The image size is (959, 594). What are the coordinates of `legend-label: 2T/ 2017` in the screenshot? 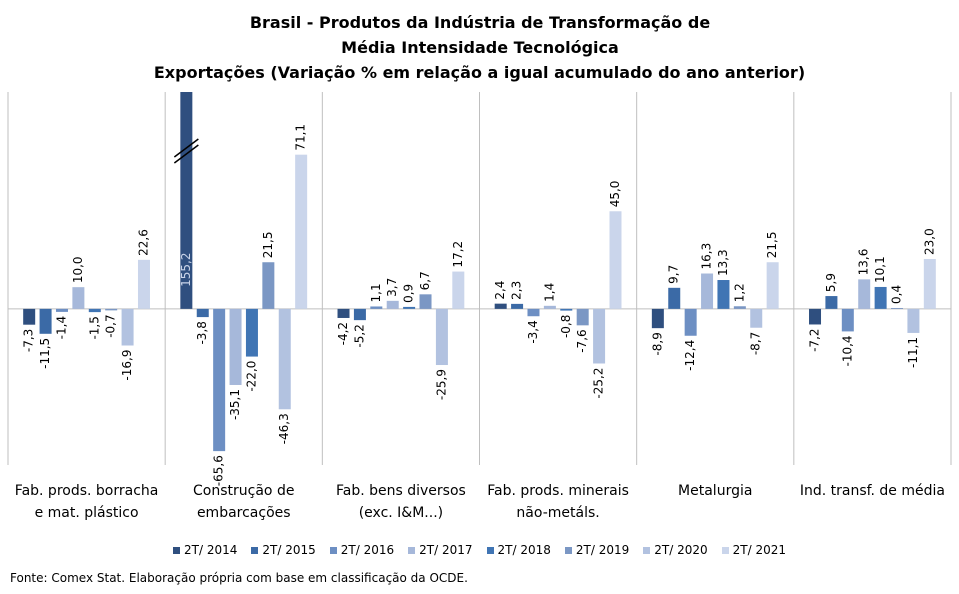 It's located at (446, 550).